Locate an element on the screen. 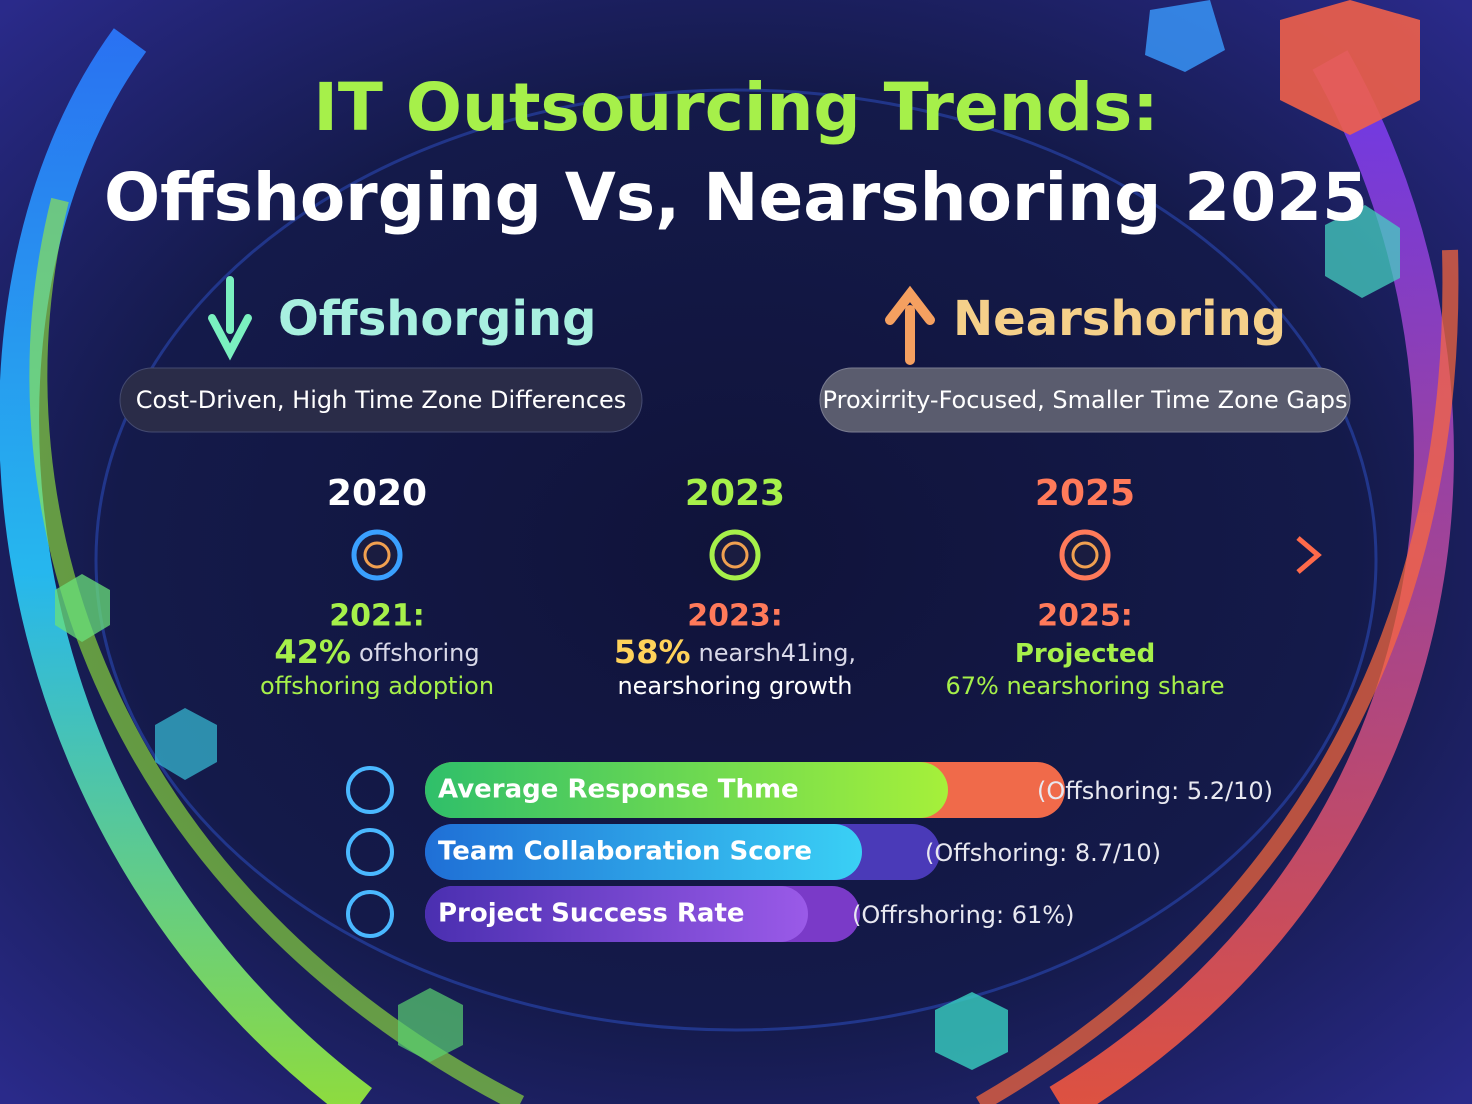 The width and height of the screenshot is (1472, 1104). milestone-line: 58% nearsh41ing, is located at coordinates (735, 652).